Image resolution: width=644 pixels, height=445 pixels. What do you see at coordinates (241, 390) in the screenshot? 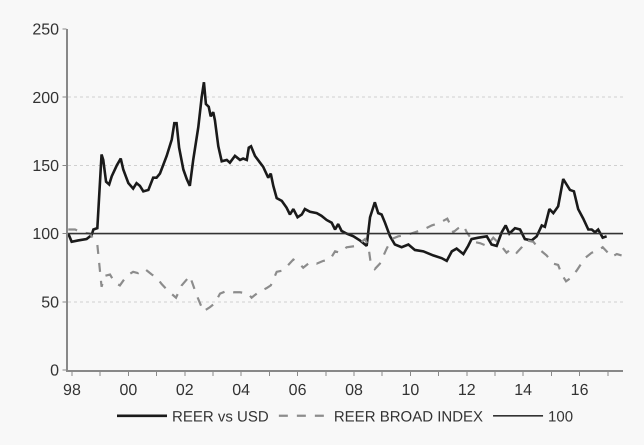
I see `x-tick-label: 04` at bounding box center [241, 390].